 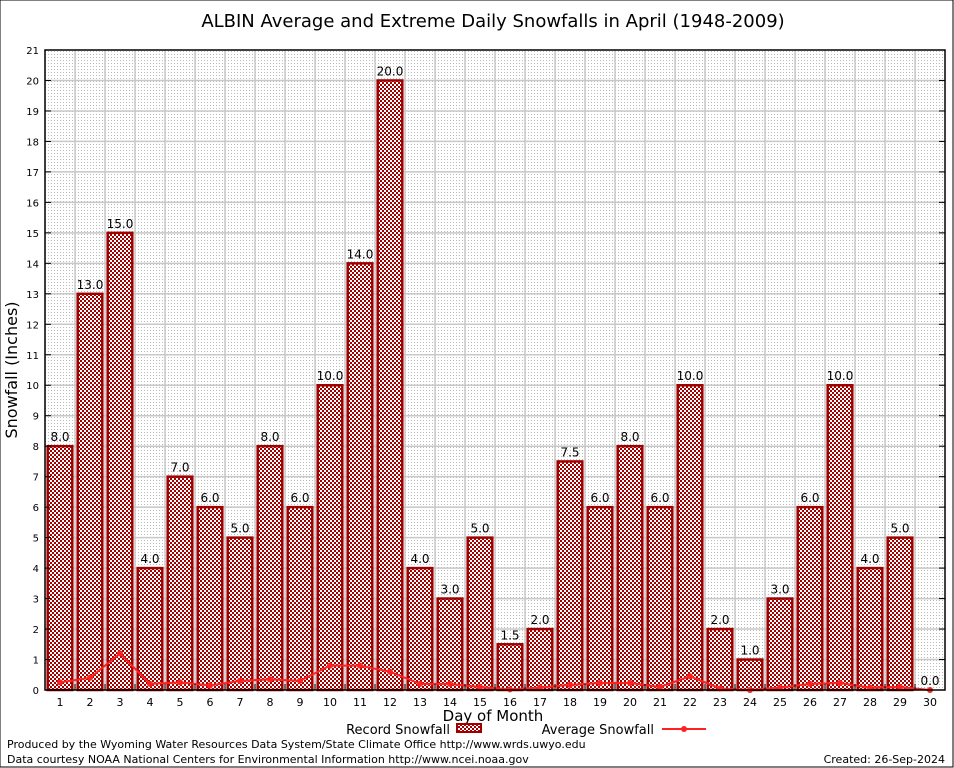 What do you see at coordinates (526, 730) in the screenshot?
I see `legend: Record Snowfall Average Snowfall` at bounding box center [526, 730].